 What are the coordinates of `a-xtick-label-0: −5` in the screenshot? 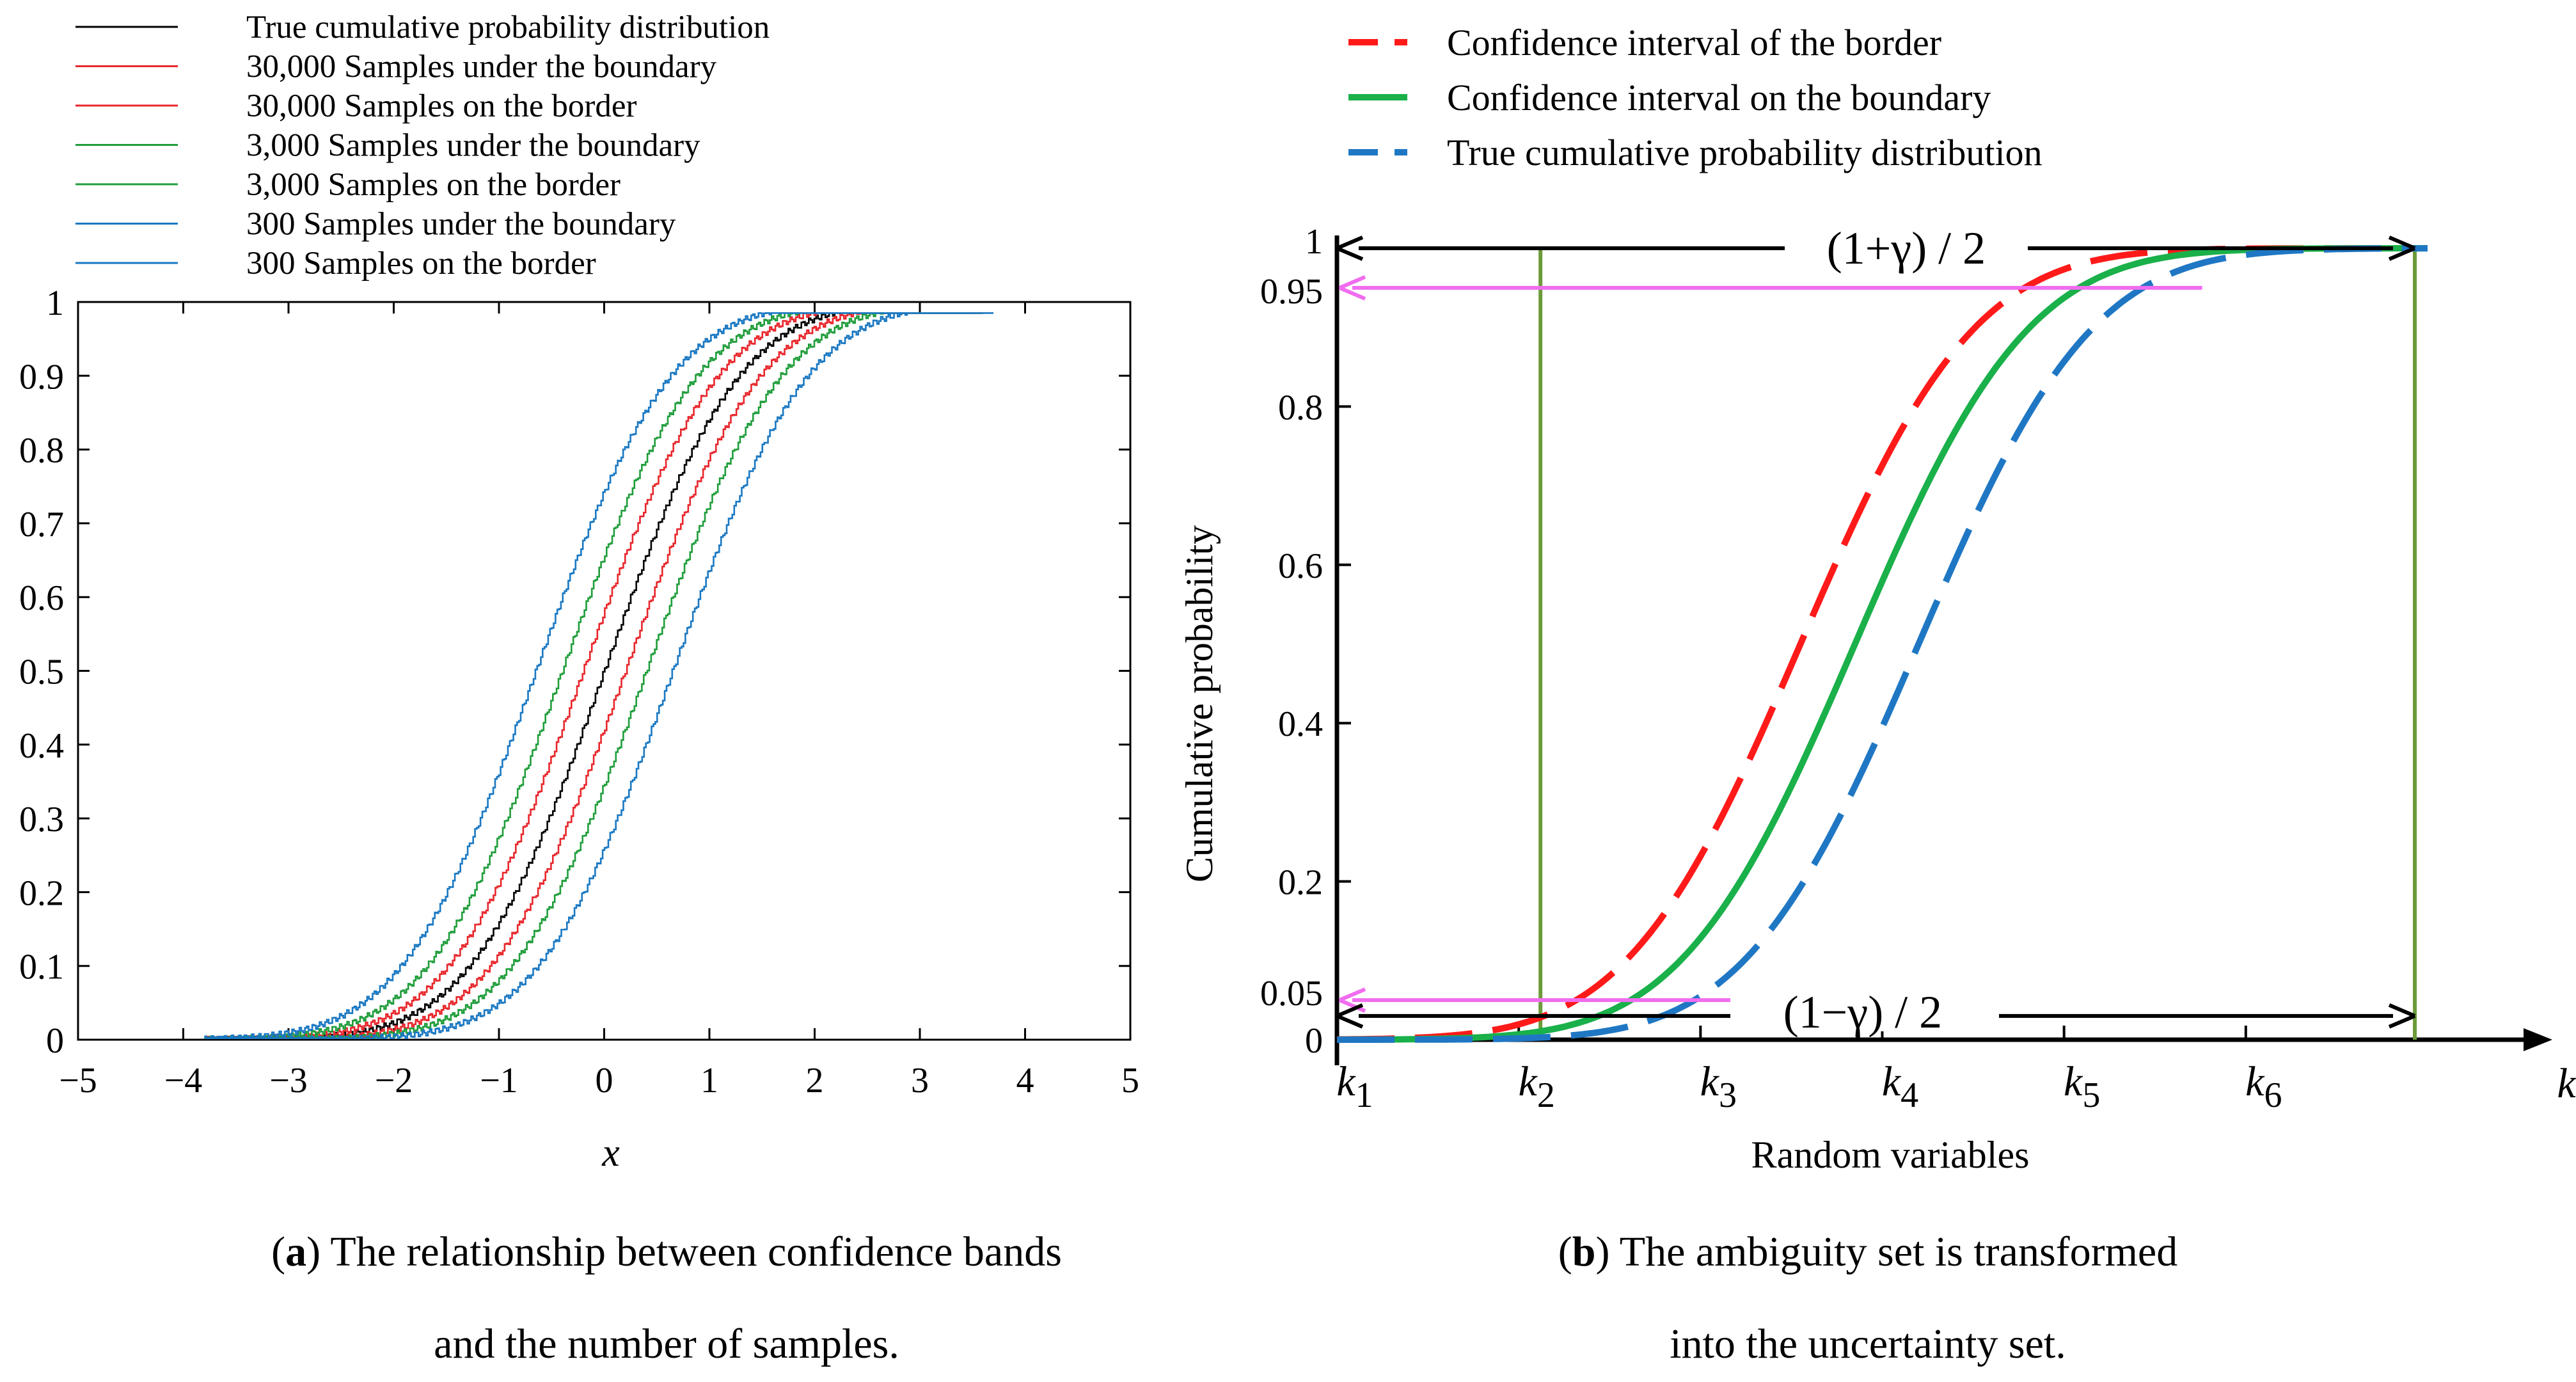 It's located at (78, 1080).